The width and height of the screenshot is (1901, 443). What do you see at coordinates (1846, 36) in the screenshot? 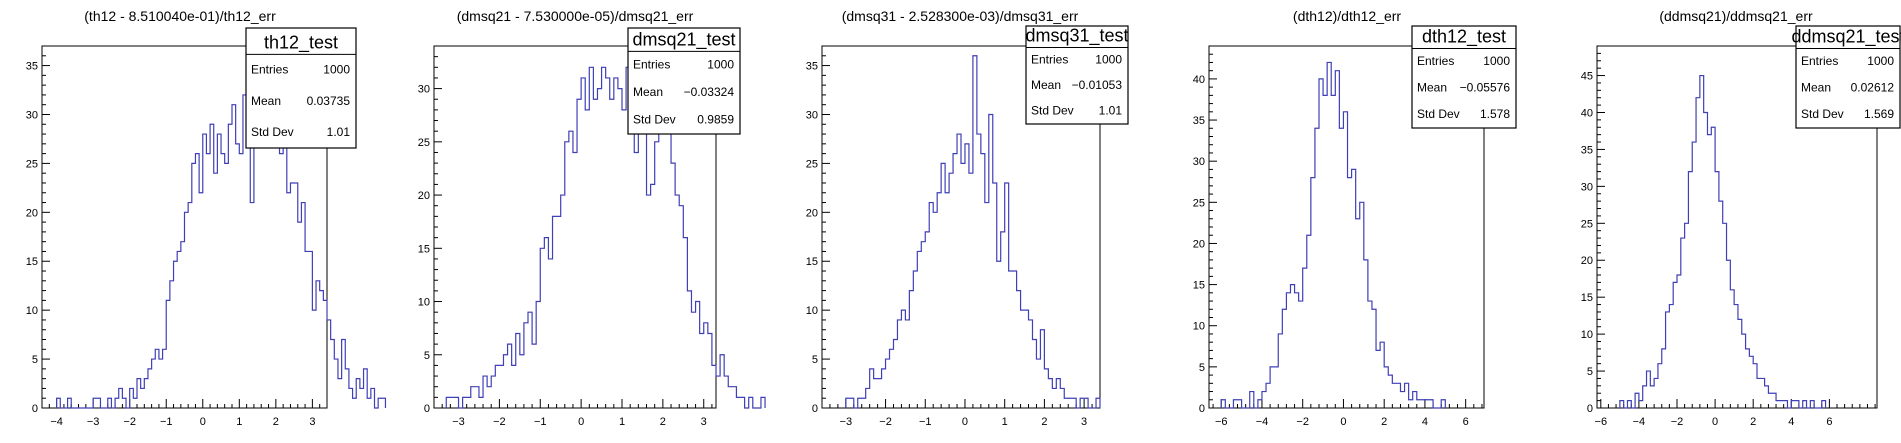
I see `stats-name: ddmsq21_test` at bounding box center [1846, 36].